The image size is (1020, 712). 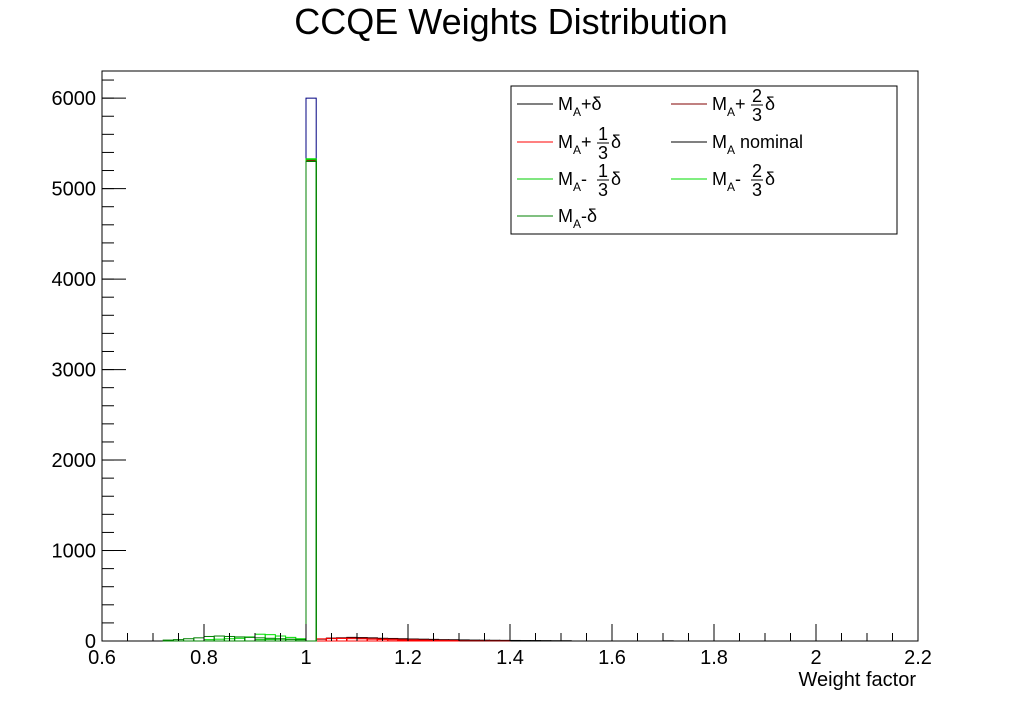 I want to click on x-tick-label: 0.8, so click(x=204, y=658).